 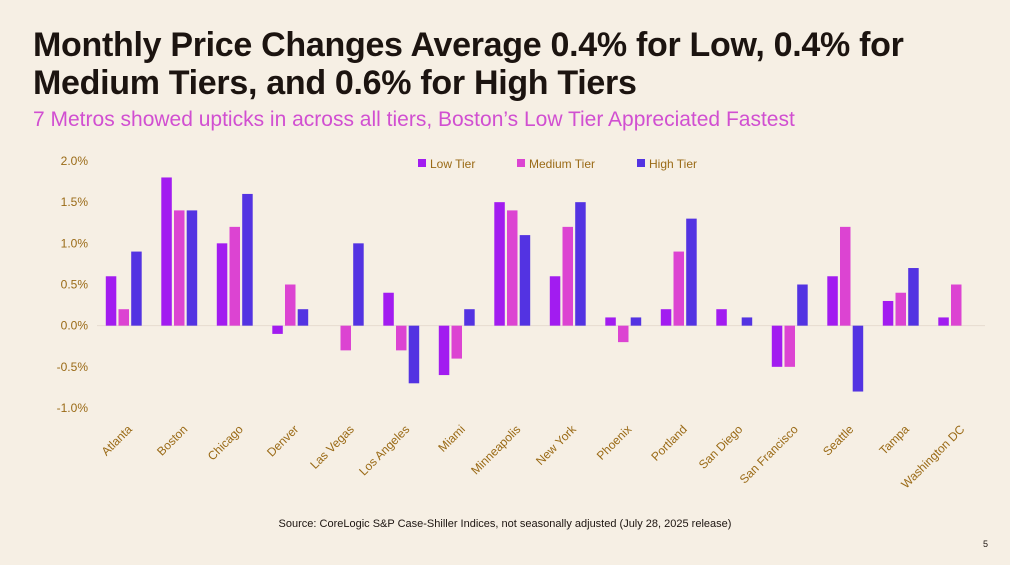 I want to click on y-tick-label: 1.5%, so click(x=75, y=202).